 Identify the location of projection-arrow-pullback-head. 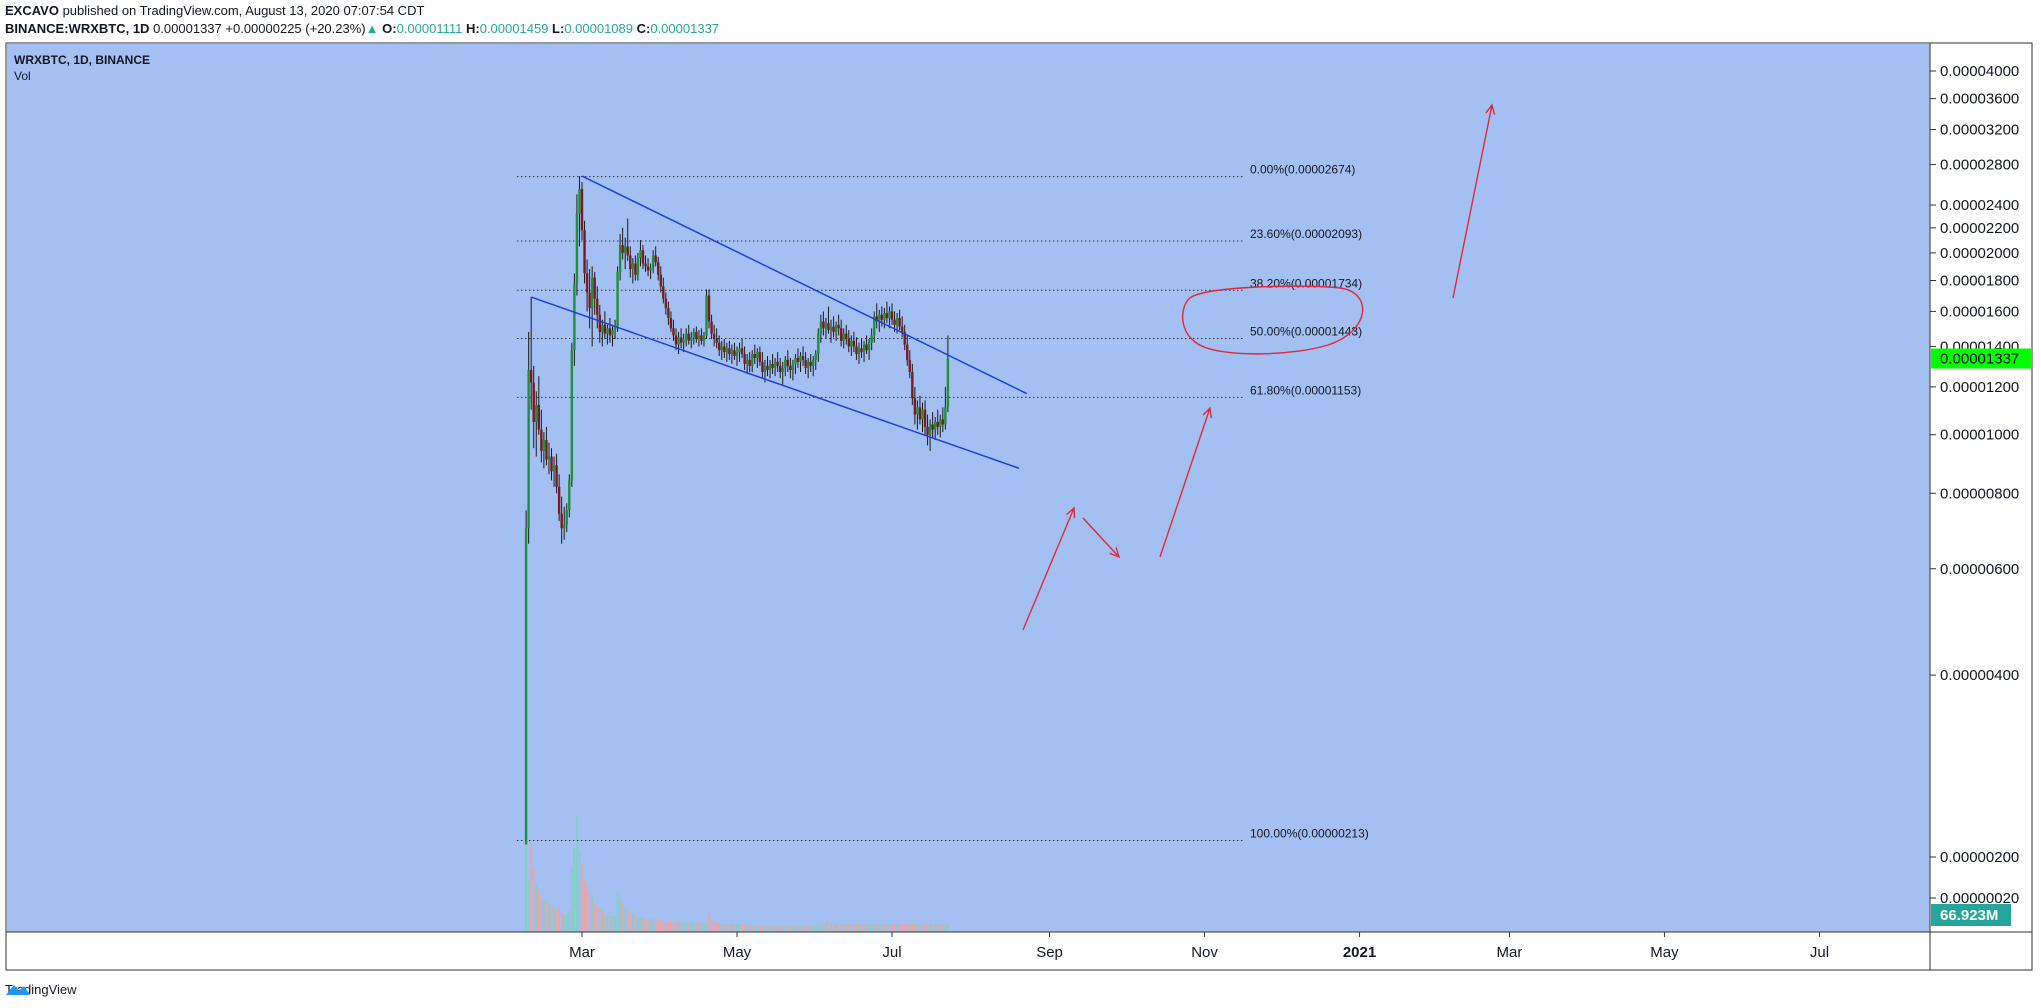
(1115, 553).